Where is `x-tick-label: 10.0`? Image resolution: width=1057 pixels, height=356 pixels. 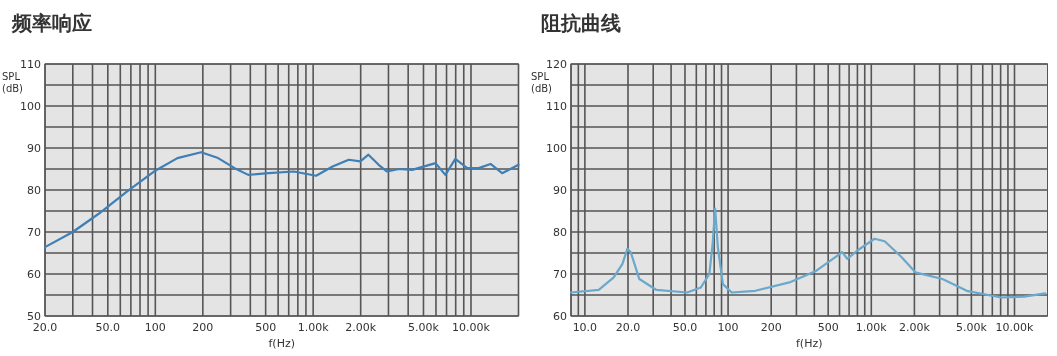 x-tick-label: 10.0 is located at coordinates (584, 327).